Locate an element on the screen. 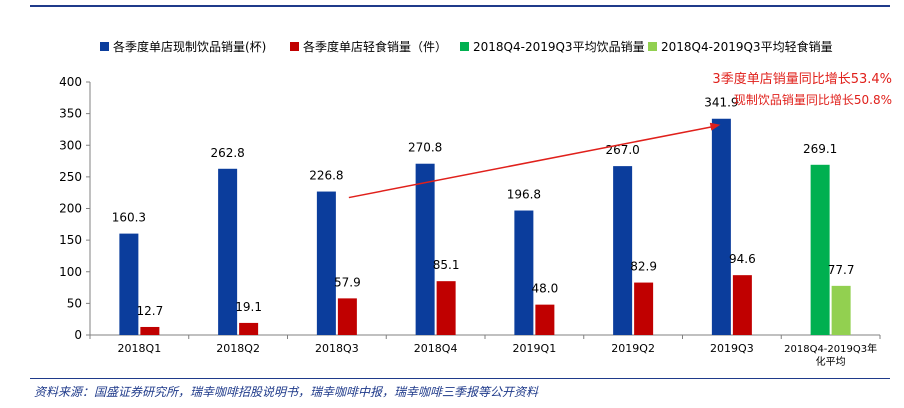 The width and height of the screenshot is (904, 408). data-label: 267.0 is located at coordinates (622, 150).